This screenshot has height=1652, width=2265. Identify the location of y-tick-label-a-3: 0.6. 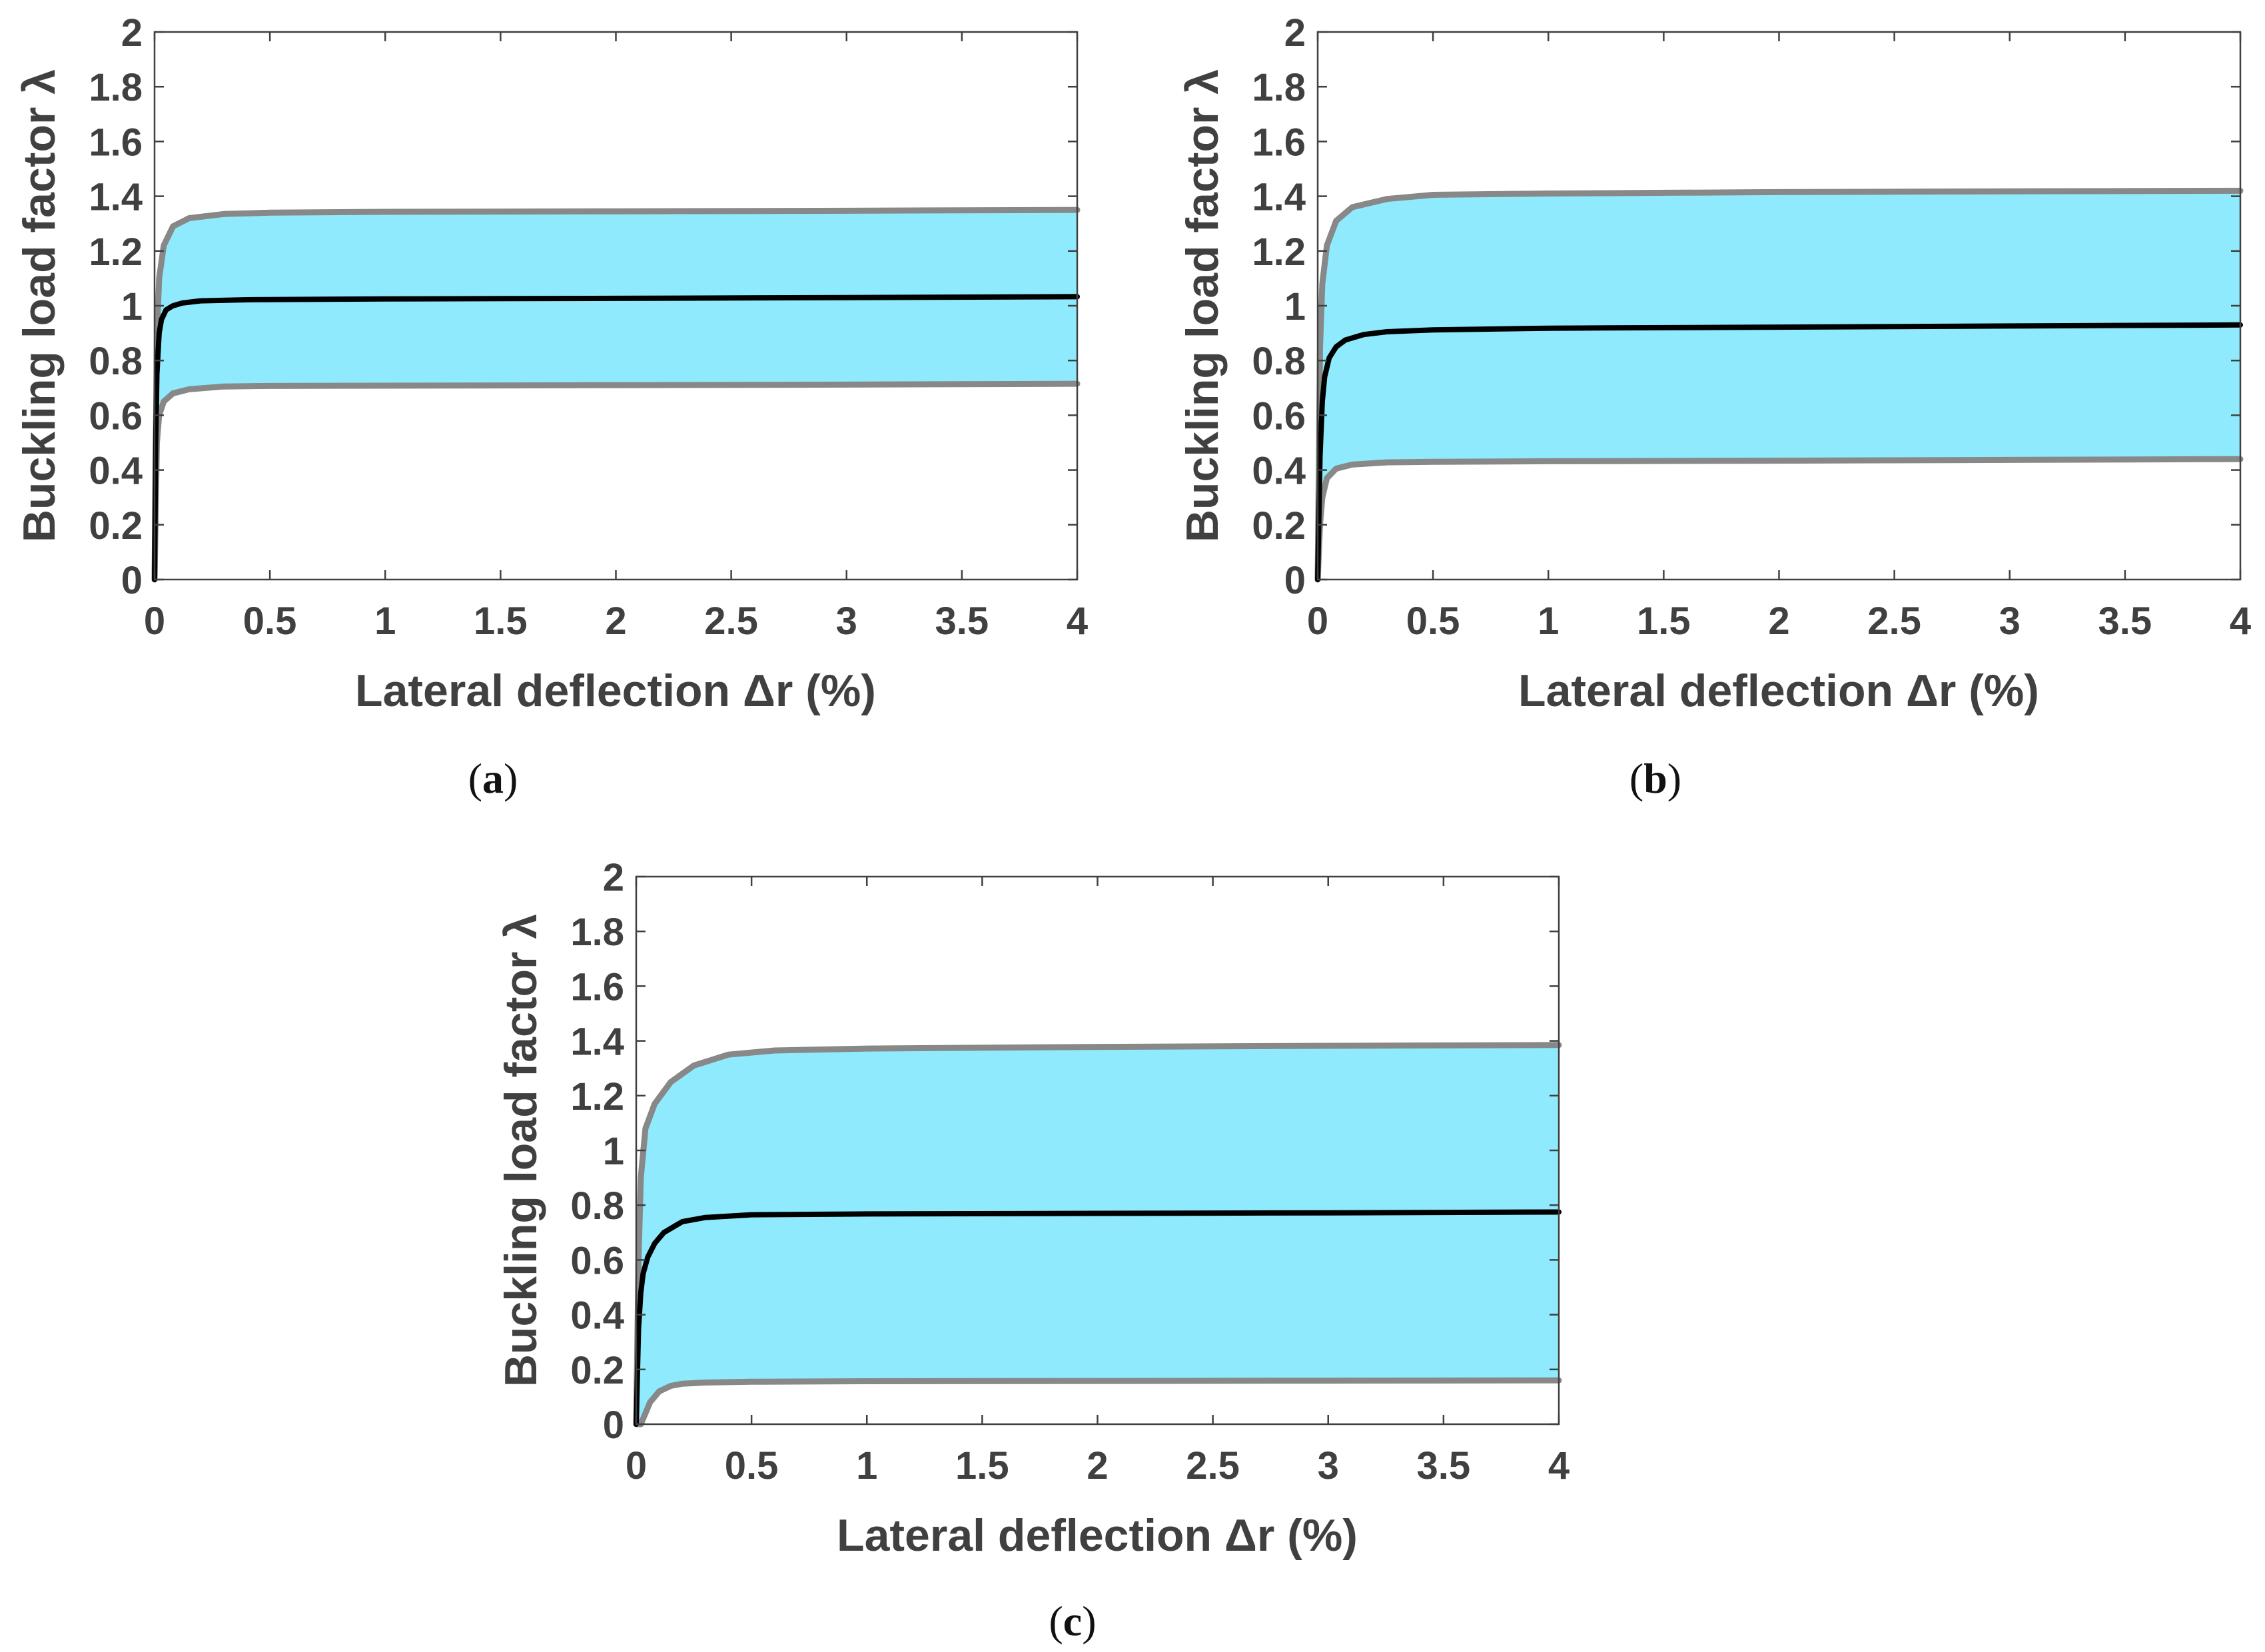
(116, 416).